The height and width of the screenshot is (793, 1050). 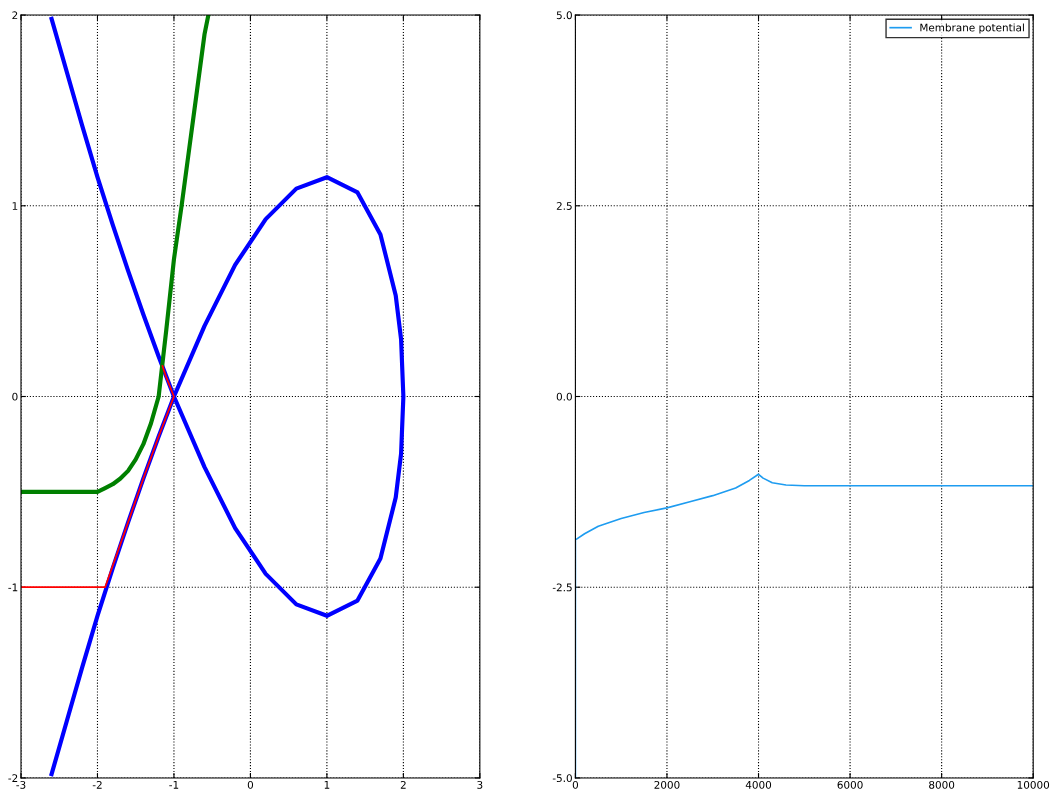 I want to click on x-tick-label: -3, so click(x=21, y=784).